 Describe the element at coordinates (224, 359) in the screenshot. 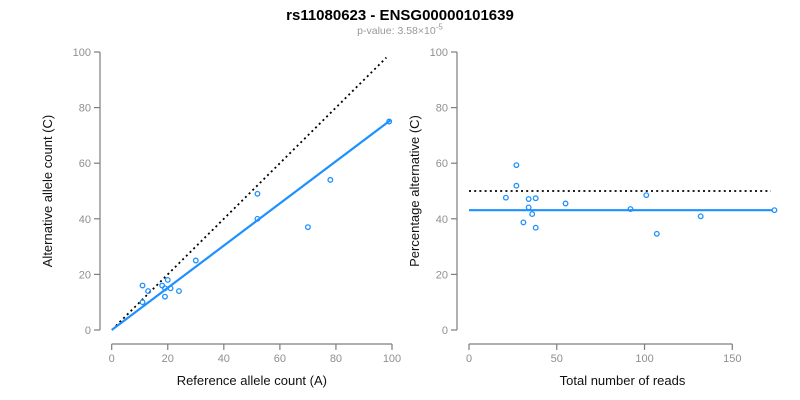

I see `x-tick-label: 40` at that location.